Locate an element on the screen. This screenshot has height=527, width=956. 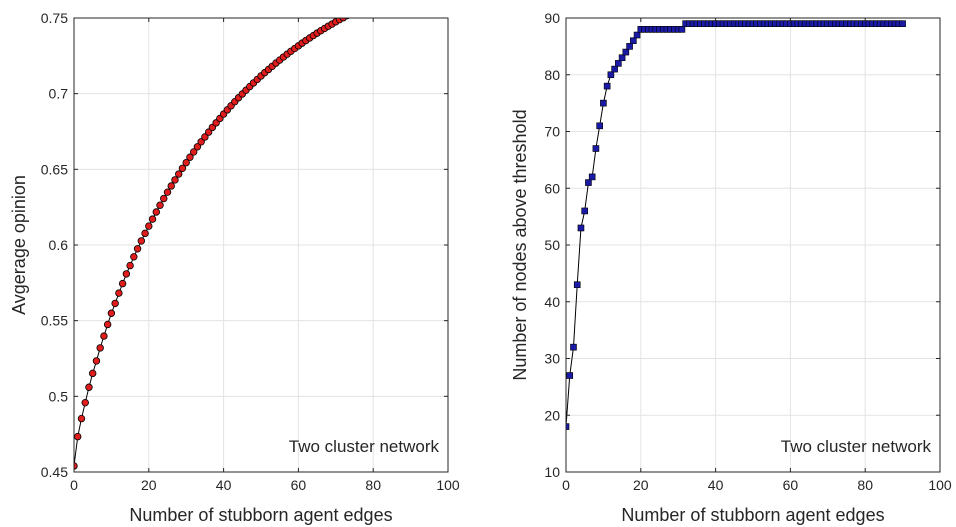
y-tick-label: 20 is located at coordinates (552, 415).